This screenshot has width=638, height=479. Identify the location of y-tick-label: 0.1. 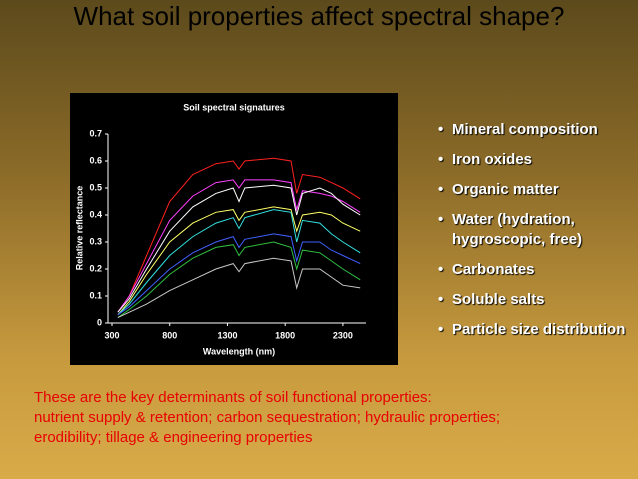
(95, 295).